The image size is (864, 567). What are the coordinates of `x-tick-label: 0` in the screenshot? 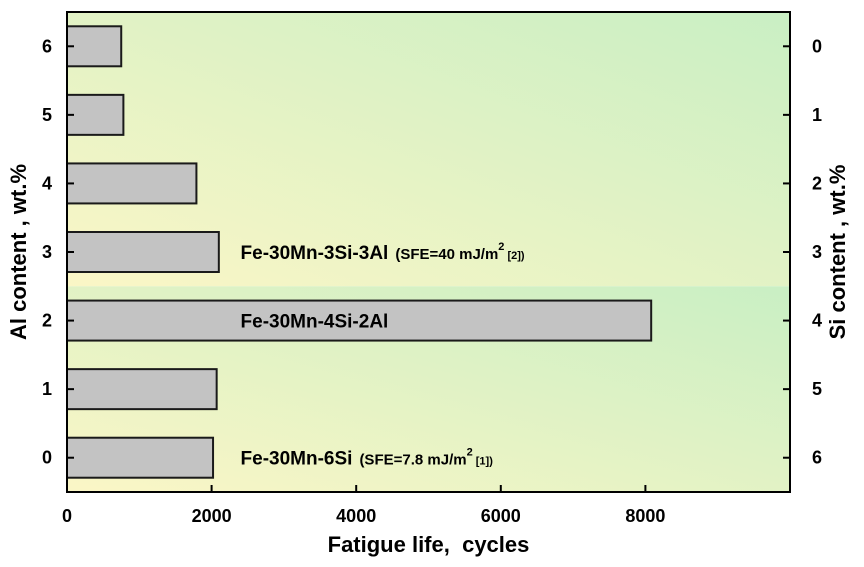 It's located at (67, 516).